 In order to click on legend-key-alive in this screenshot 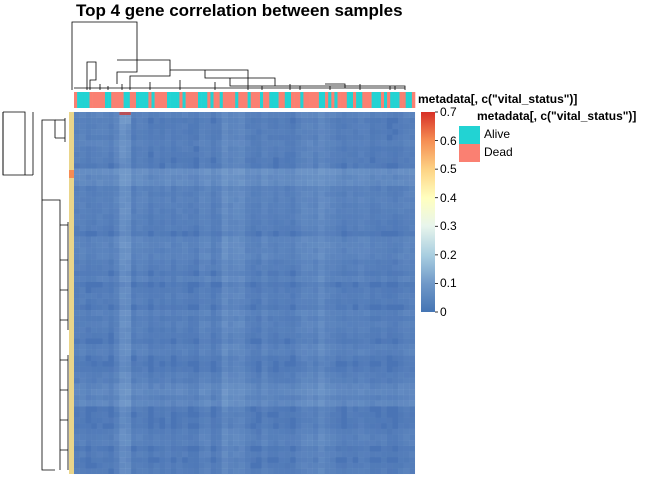, I will do `click(469, 135)`.